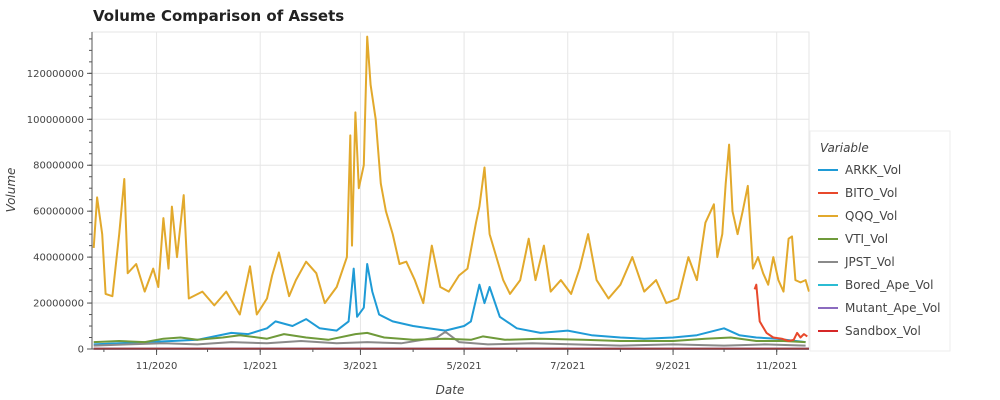 The image size is (1000, 400). Describe the element at coordinates (893, 308) in the screenshot. I see `legend-label: Mutant_Ape_Vol` at that location.